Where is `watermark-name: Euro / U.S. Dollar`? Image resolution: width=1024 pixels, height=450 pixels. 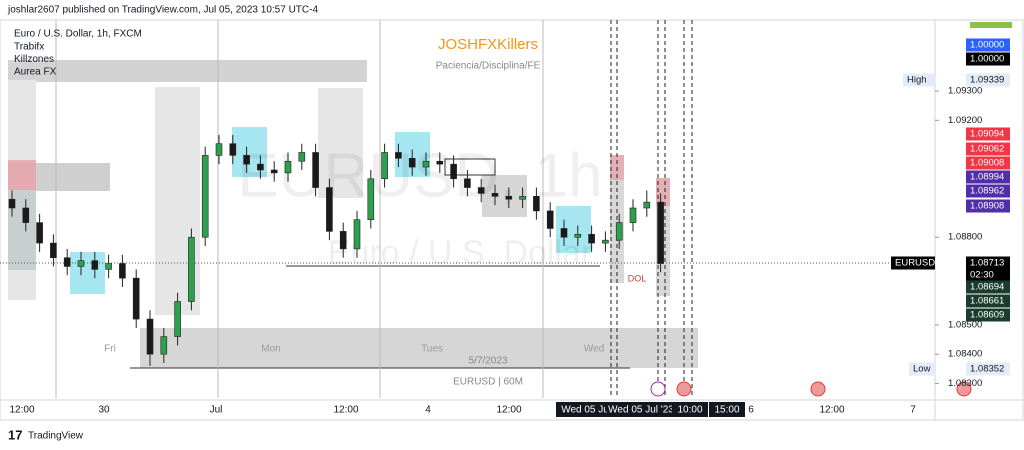
watermark-name: Euro / U.S. Dollar is located at coordinates (460, 253).